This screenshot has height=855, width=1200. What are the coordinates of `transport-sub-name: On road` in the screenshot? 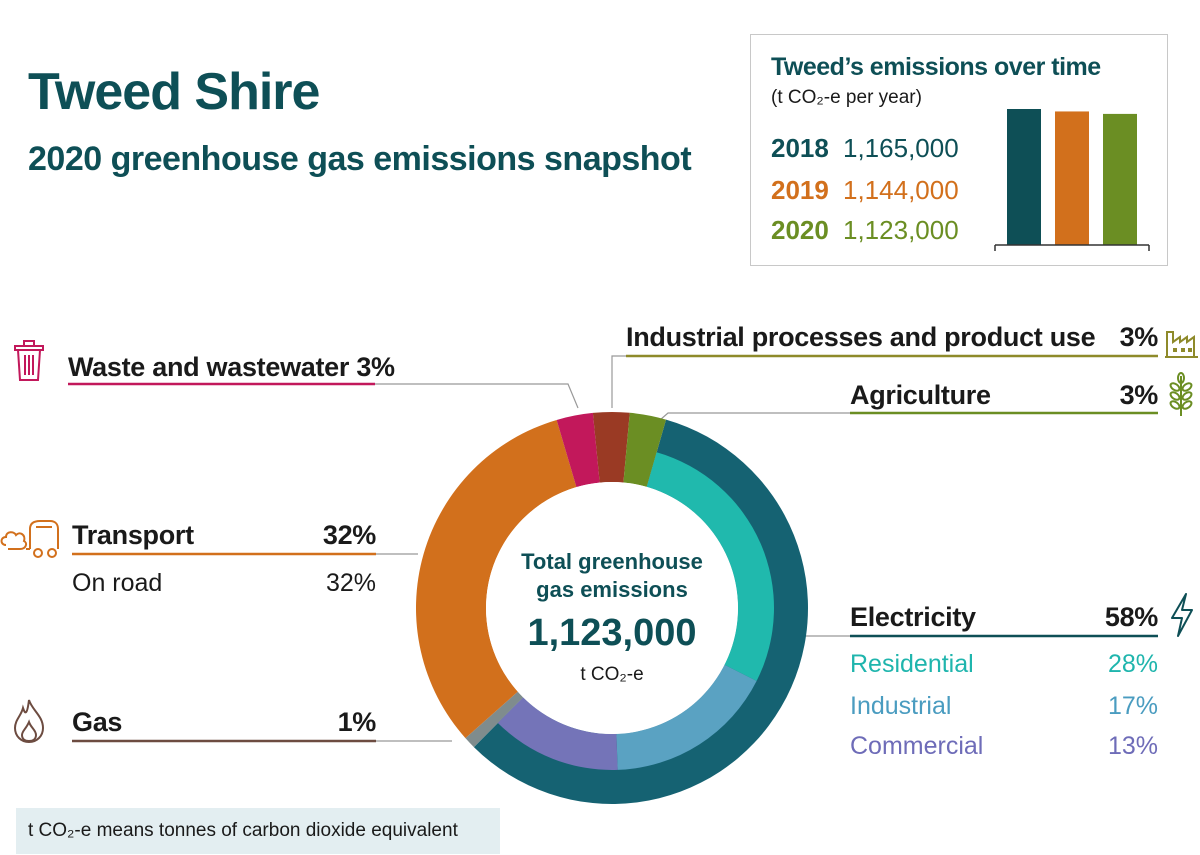 It's located at (117, 583).